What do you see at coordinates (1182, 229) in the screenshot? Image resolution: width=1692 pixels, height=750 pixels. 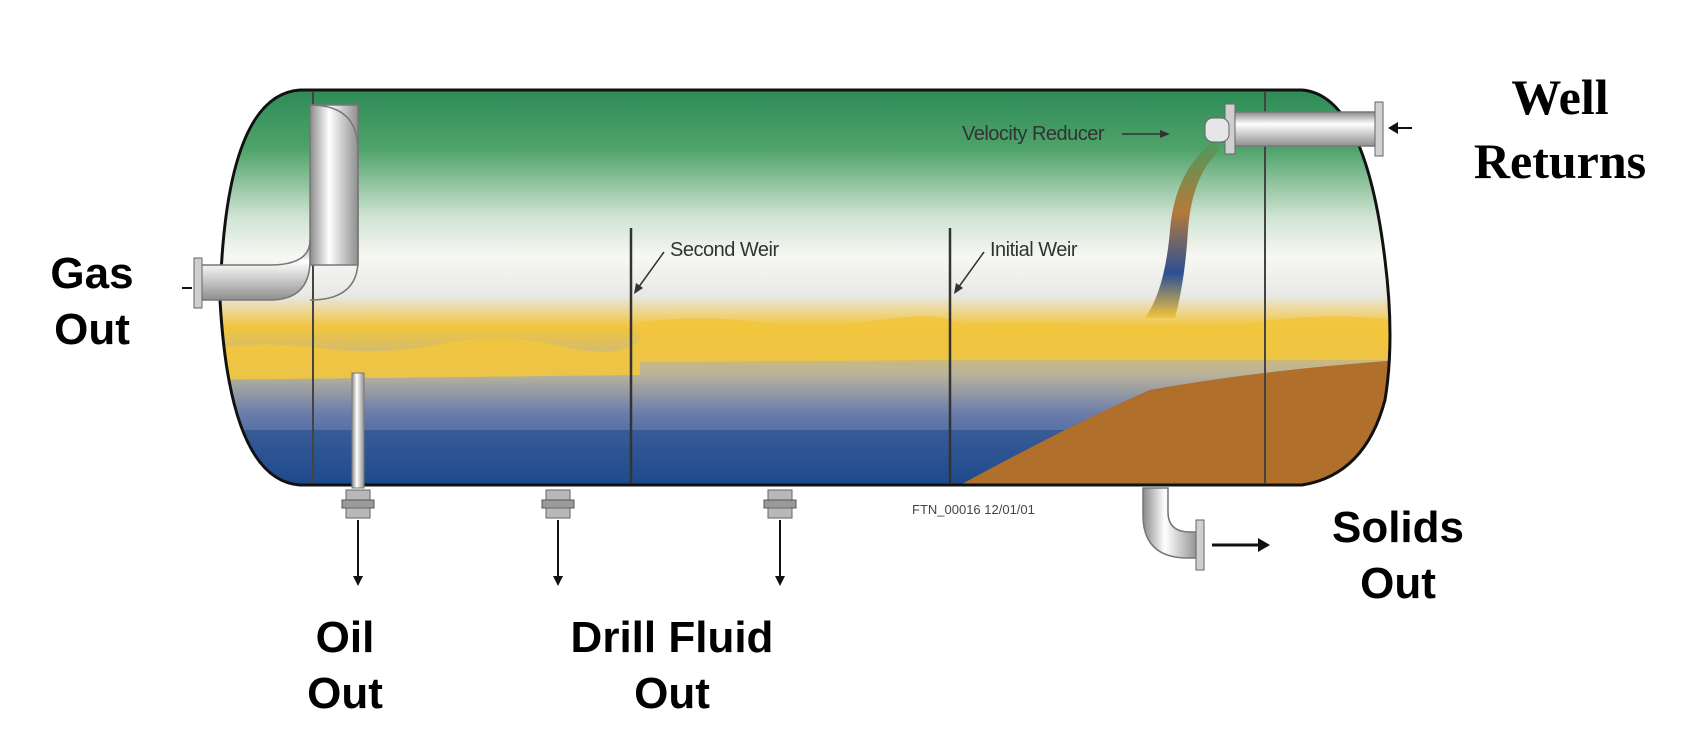 I see `inlet-stream` at bounding box center [1182, 229].